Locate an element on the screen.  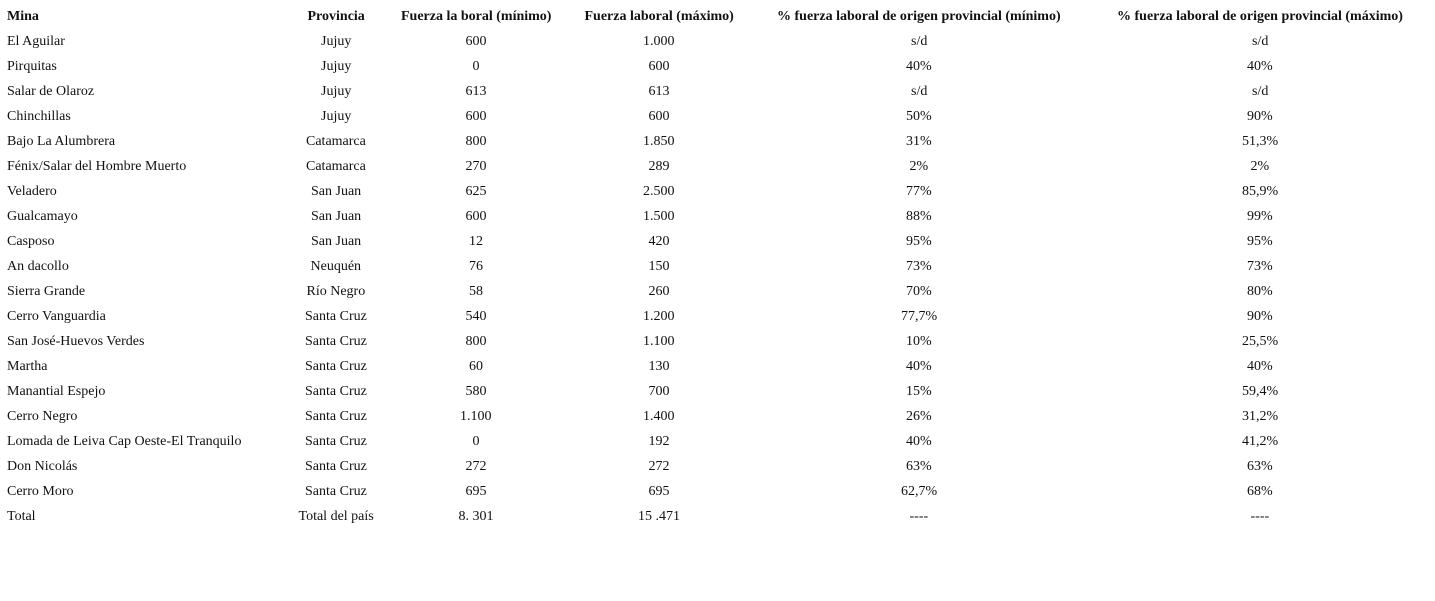
local-share-max: 73% is located at coordinates (1260, 266).